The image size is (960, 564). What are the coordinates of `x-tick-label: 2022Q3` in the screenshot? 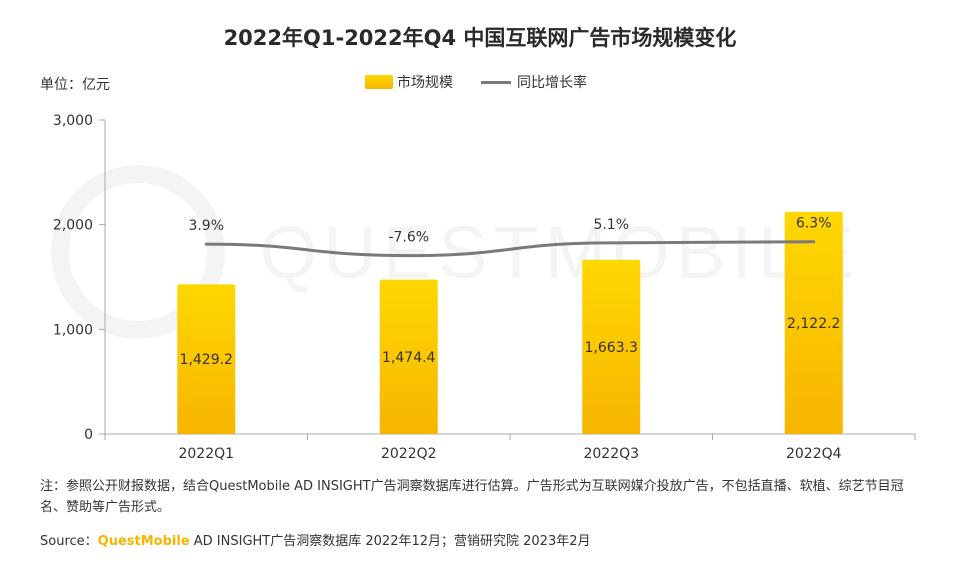 It's located at (611, 454).